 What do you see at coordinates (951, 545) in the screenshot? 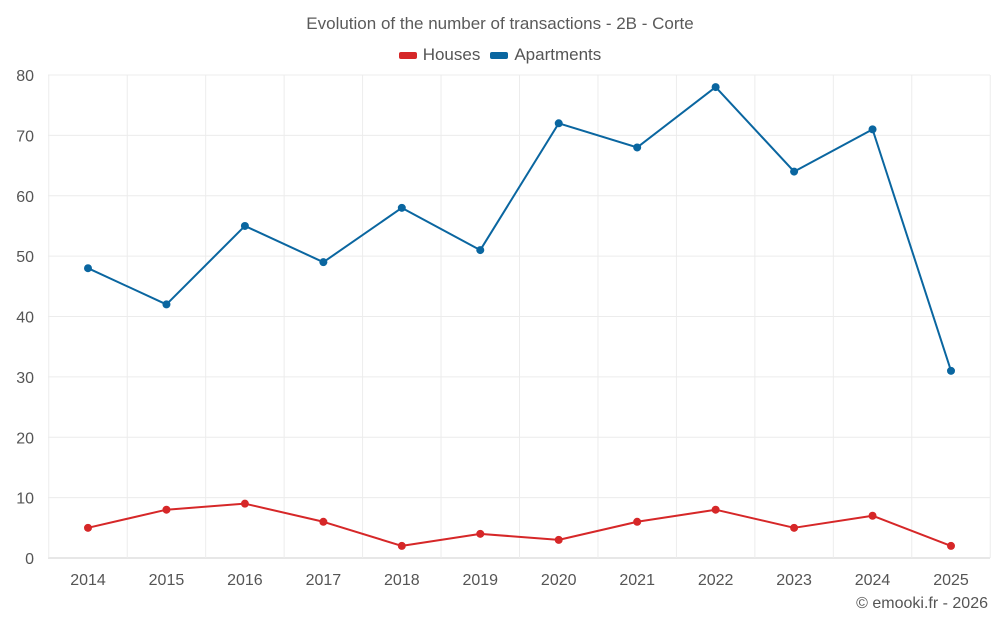
I see `data-point-houses-2025` at bounding box center [951, 545].